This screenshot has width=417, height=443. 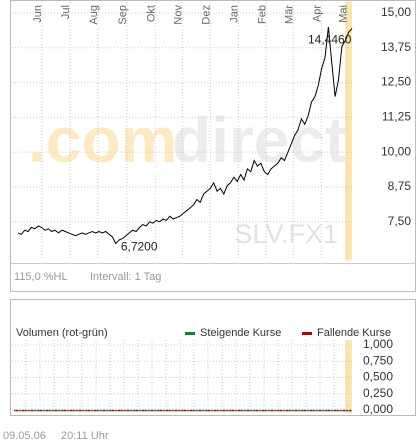 What do you see at coordinates (396, 12) in the screenshot?
I see `y-tick-label: 15,00` at bounding box center [396, 12].